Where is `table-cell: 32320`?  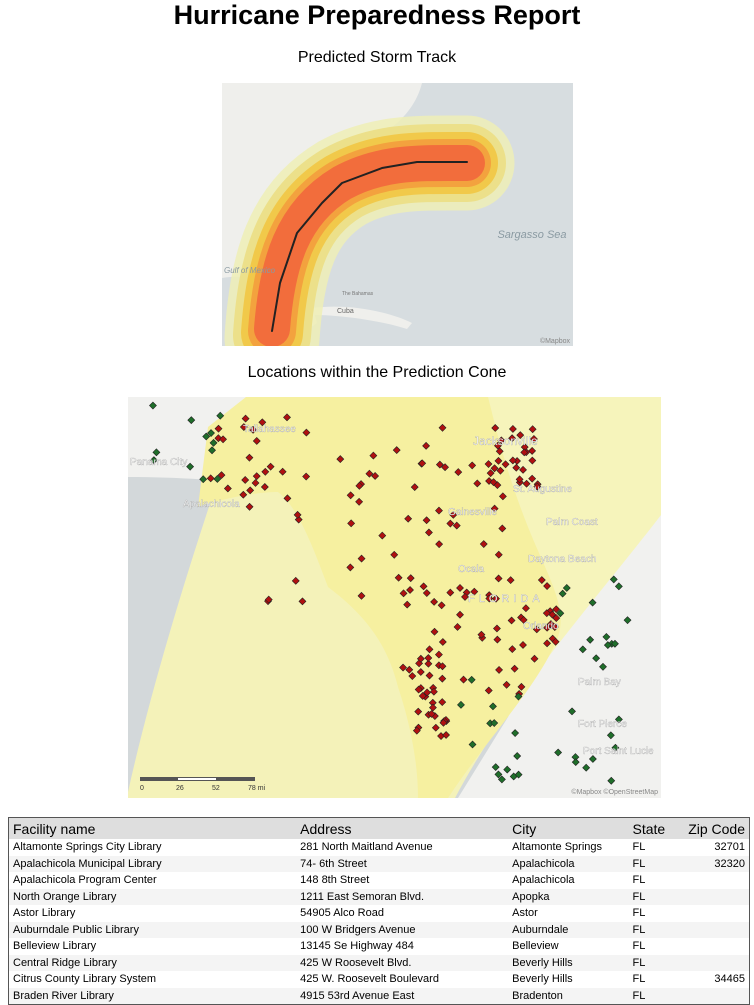 table-cell: 32320 is located at coordinates (713, 863).